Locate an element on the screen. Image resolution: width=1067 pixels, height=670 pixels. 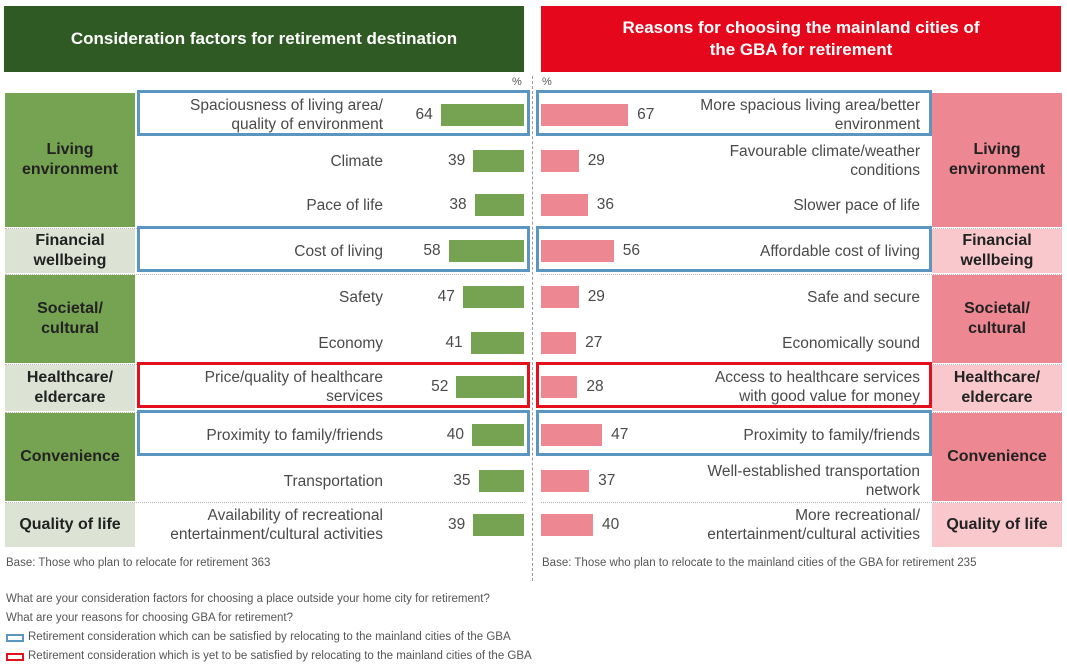
right-value-label: 28 is located at coordinates (595, 386).